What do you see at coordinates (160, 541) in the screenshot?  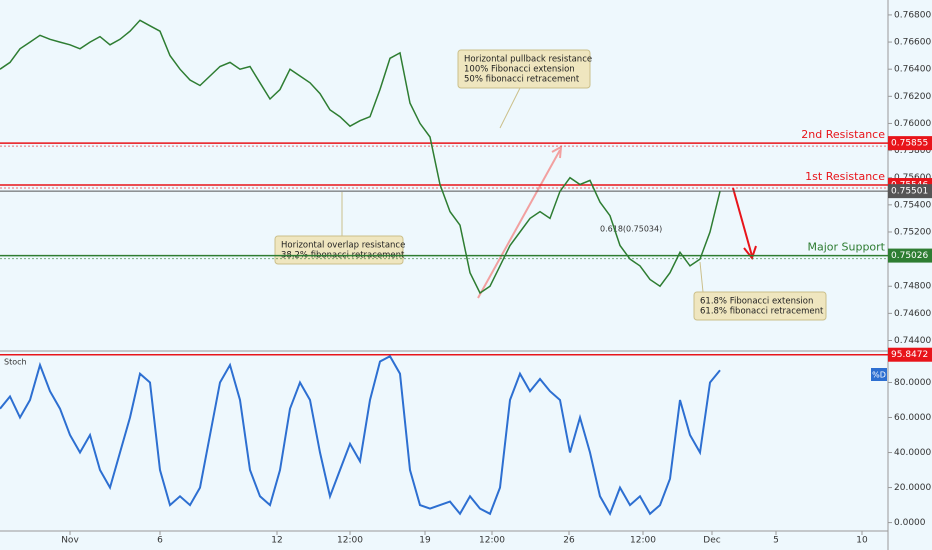 I see `x-tick-label: 6` at bounding box center [160, 541].